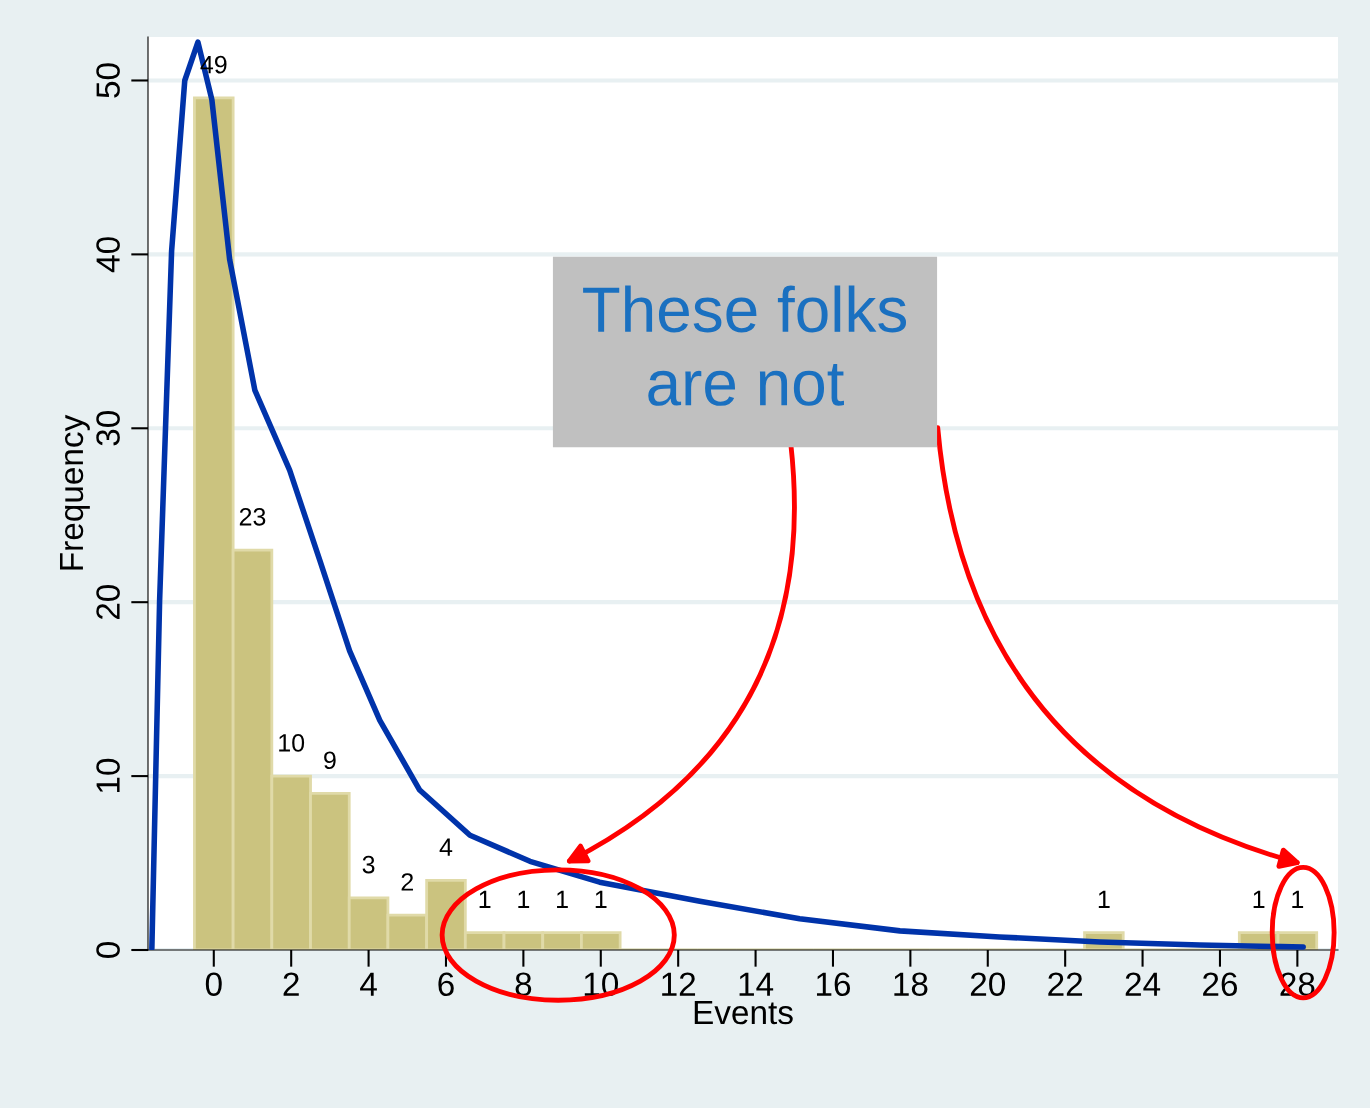 The height and width of the screenshot is (1108, 1370). I want to click on data-label: 3, so click(368, 864).